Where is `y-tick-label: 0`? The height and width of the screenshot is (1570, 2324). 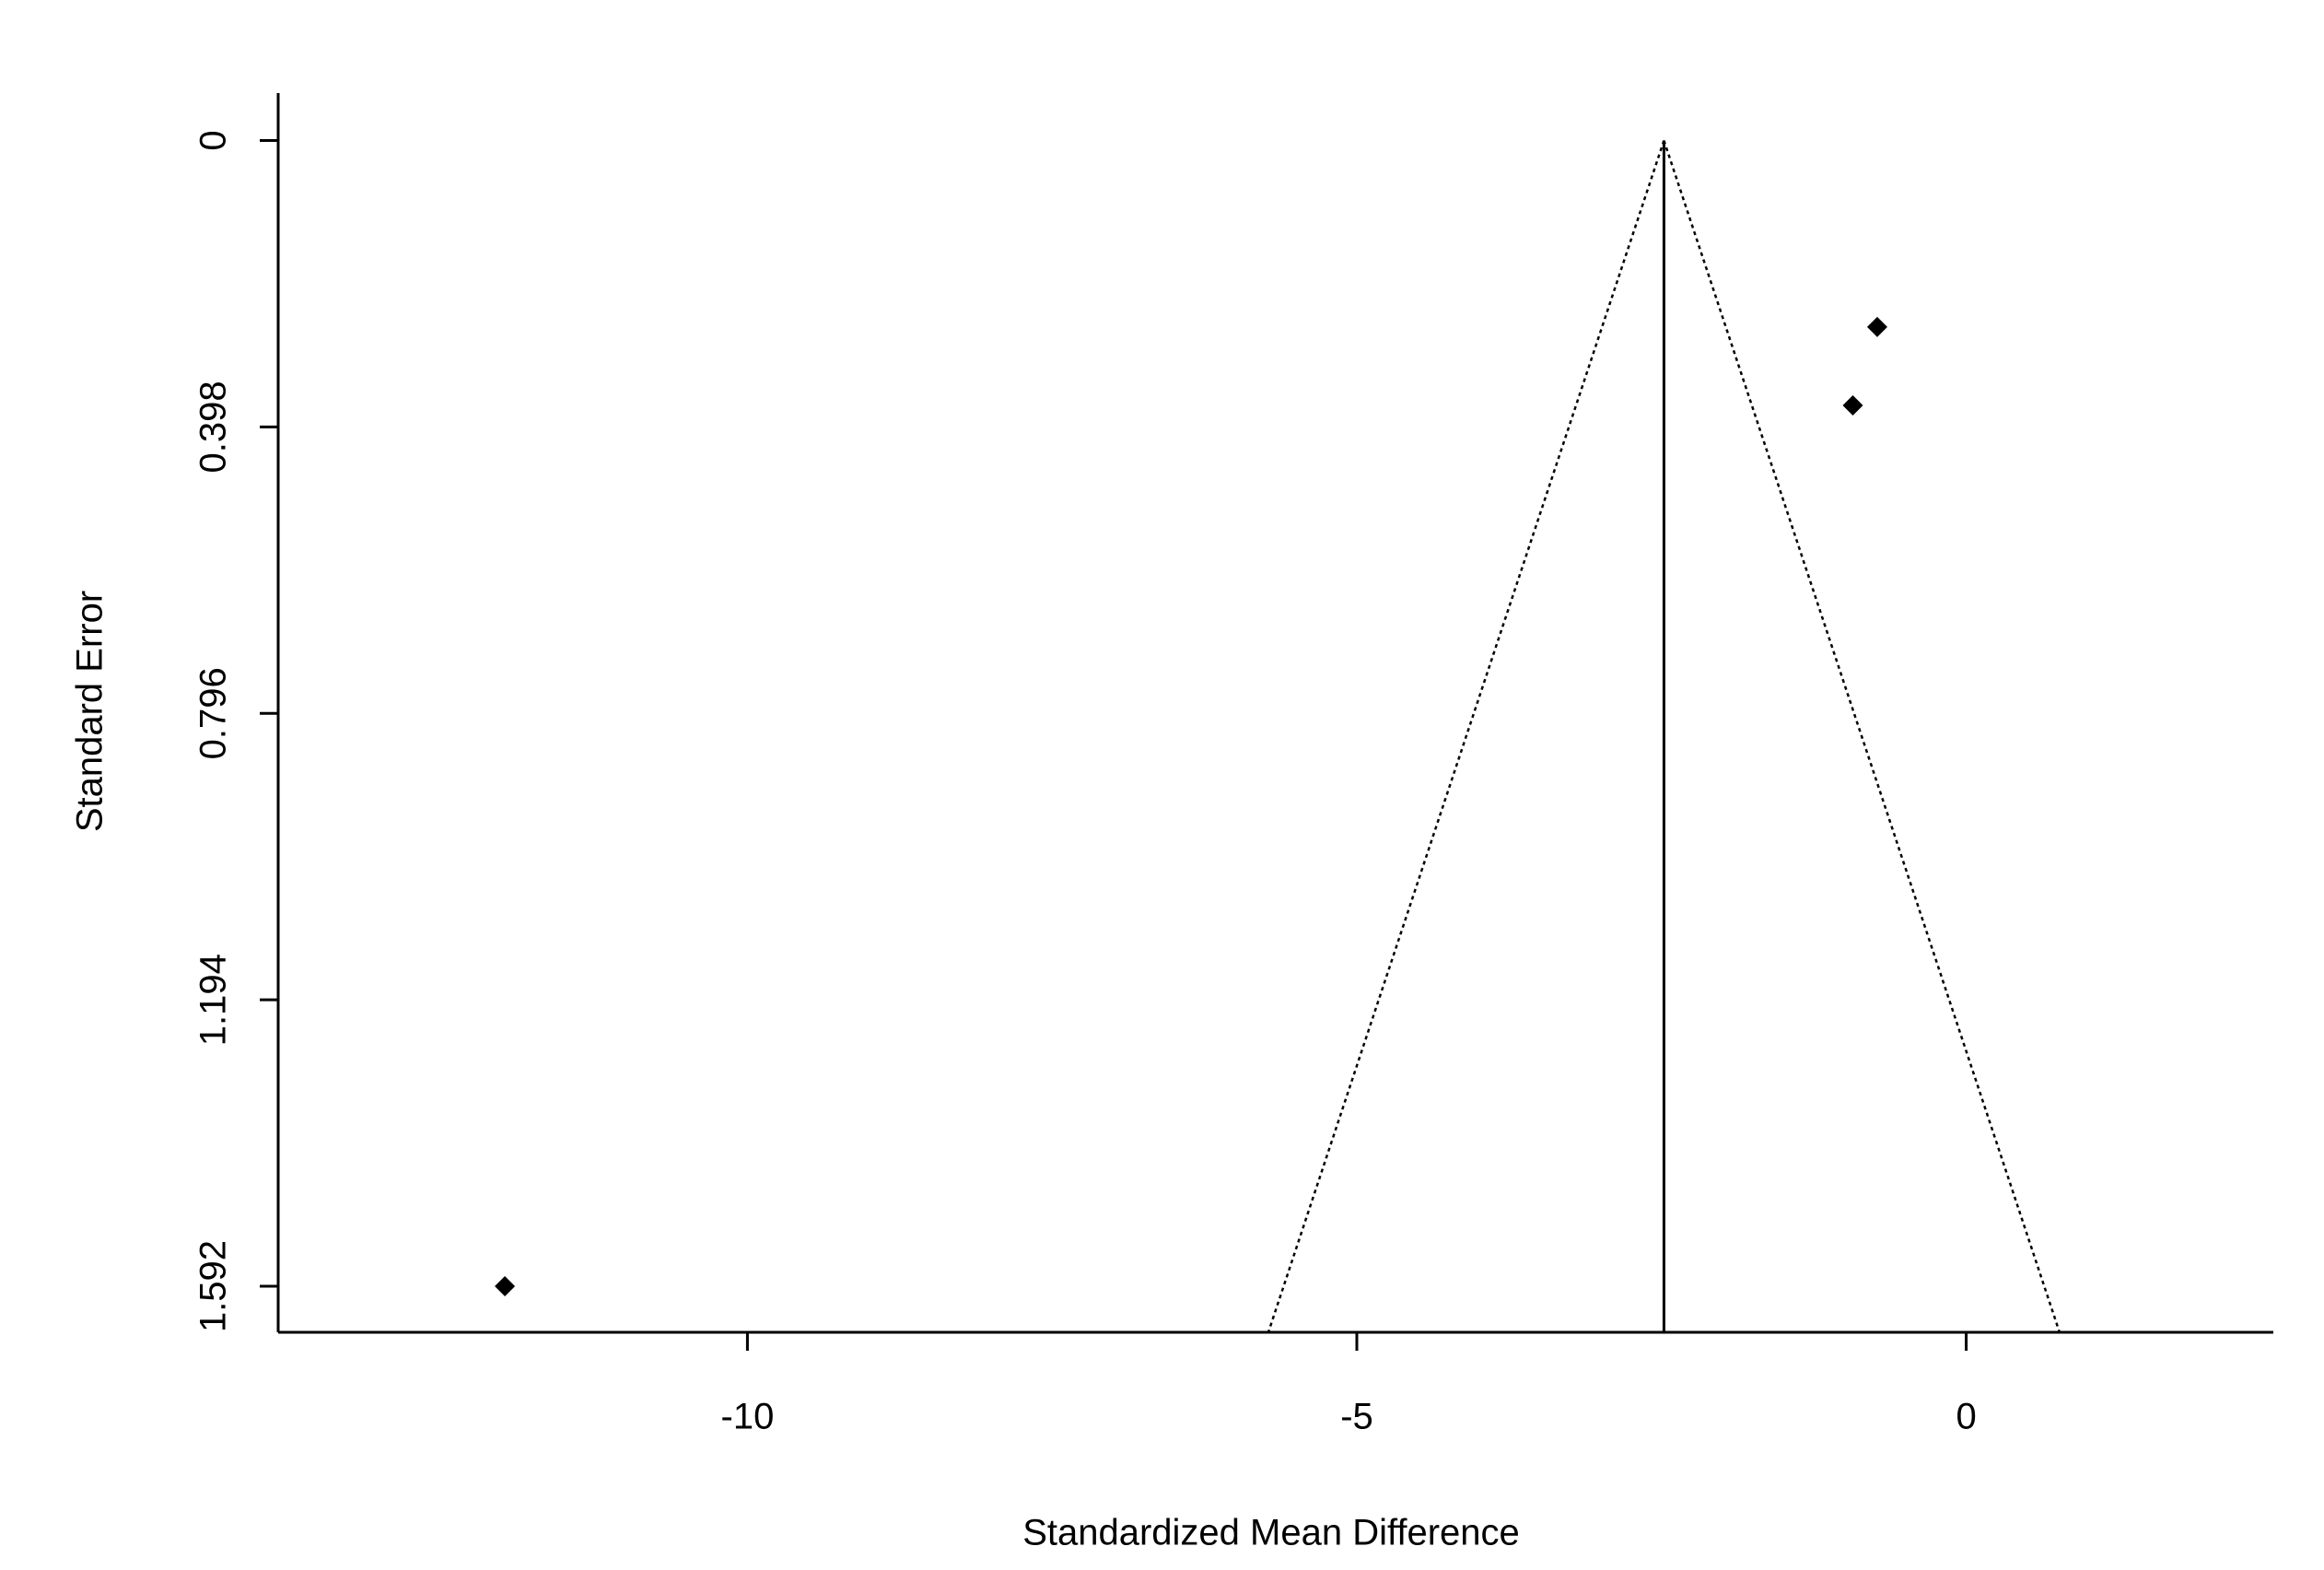 y-tick-label: 0 is located at coordinates (213, 140).